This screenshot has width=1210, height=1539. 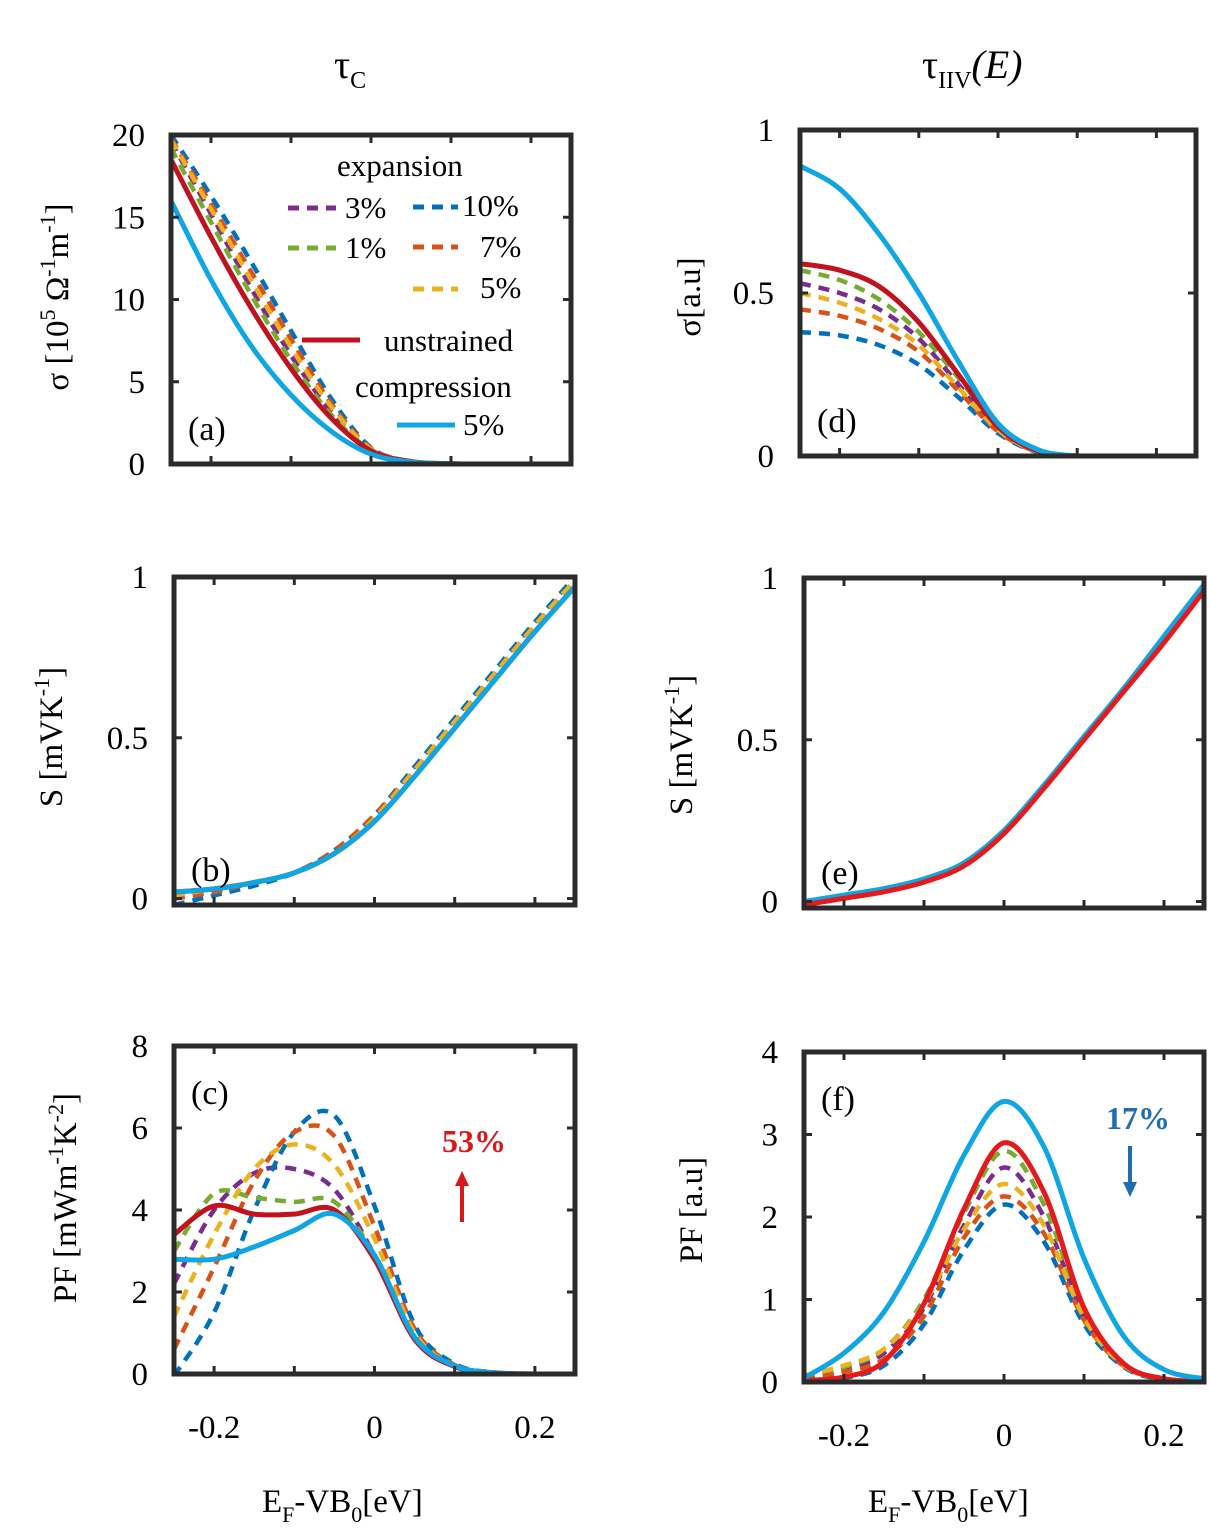 What do you see at coordinates (433, 386) in the screenshot?
I see `legend-compression-heading: compression` at bounding box center [433, 386].